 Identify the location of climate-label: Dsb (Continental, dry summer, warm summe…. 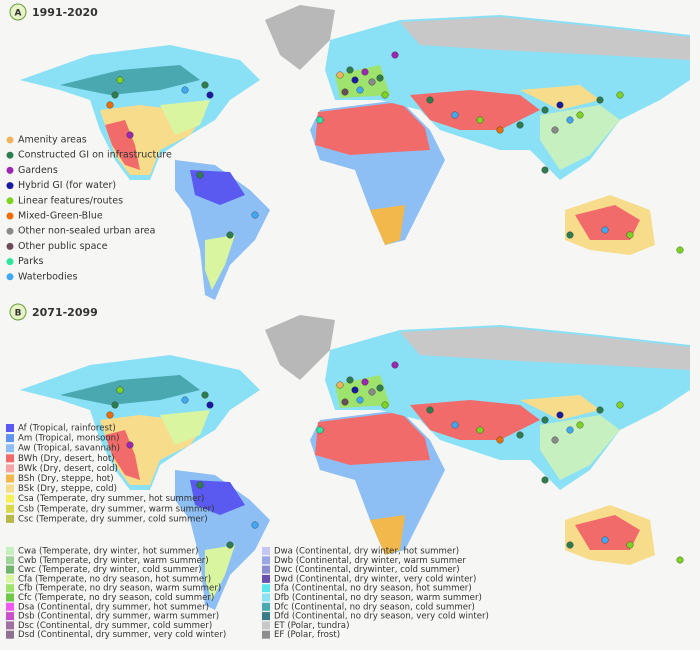
(118, 617).